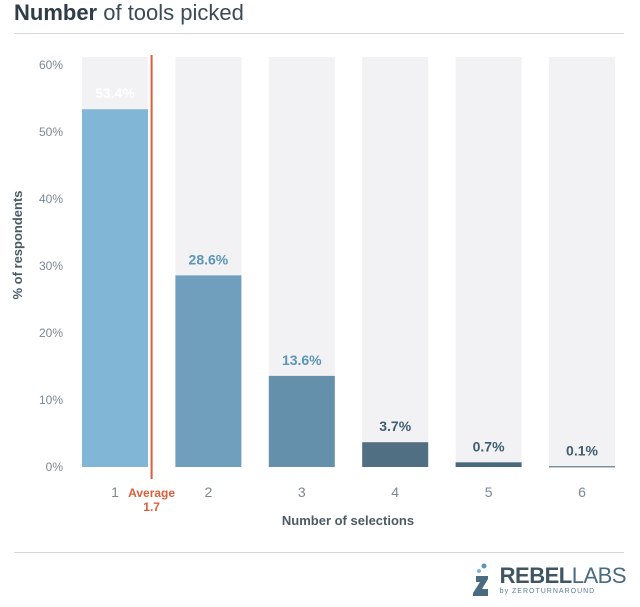  Describe the element at coordinates (302, 492) in the screenshot. I see `x-tick-label-3: 3` at that location.